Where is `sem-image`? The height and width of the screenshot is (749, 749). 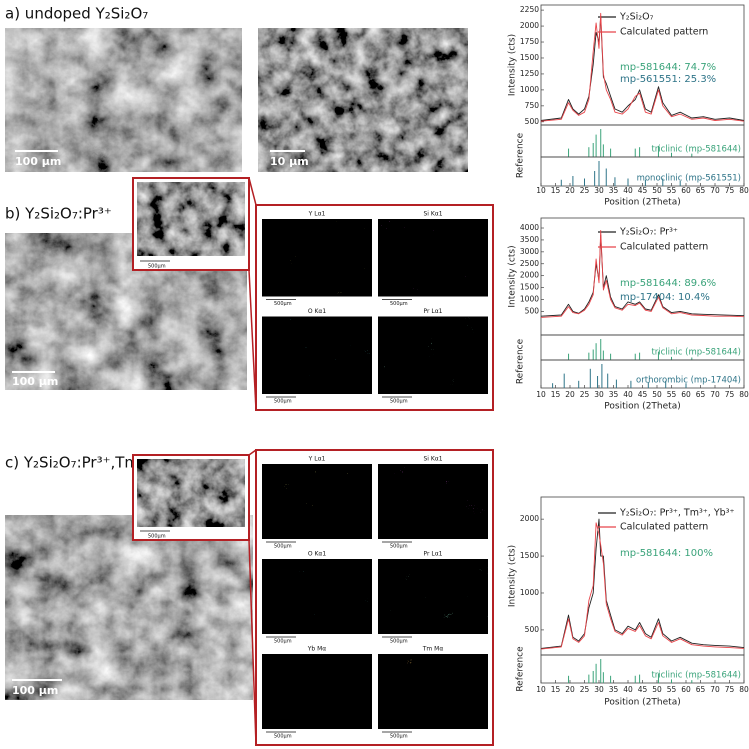 sem-image is located at coordinates (123, 100).